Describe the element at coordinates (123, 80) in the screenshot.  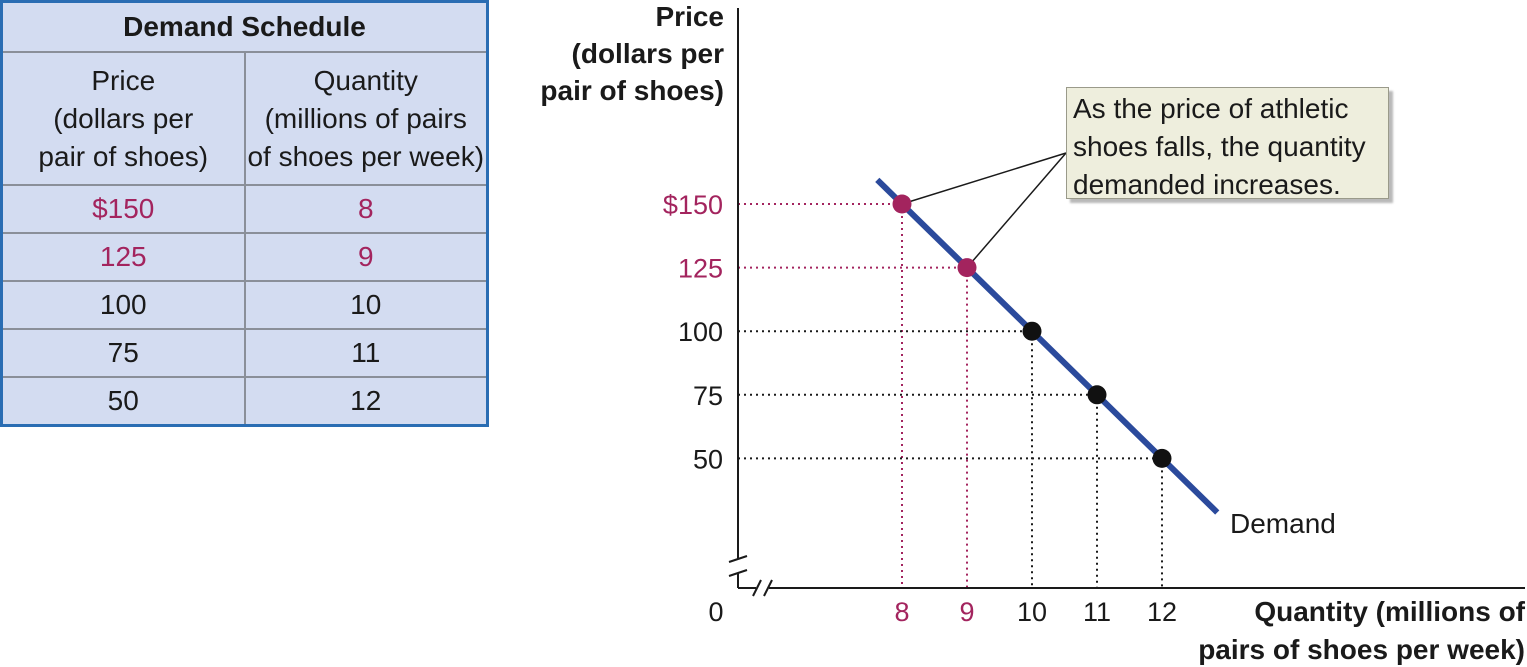
I see `price-header-line: Price` at that location.